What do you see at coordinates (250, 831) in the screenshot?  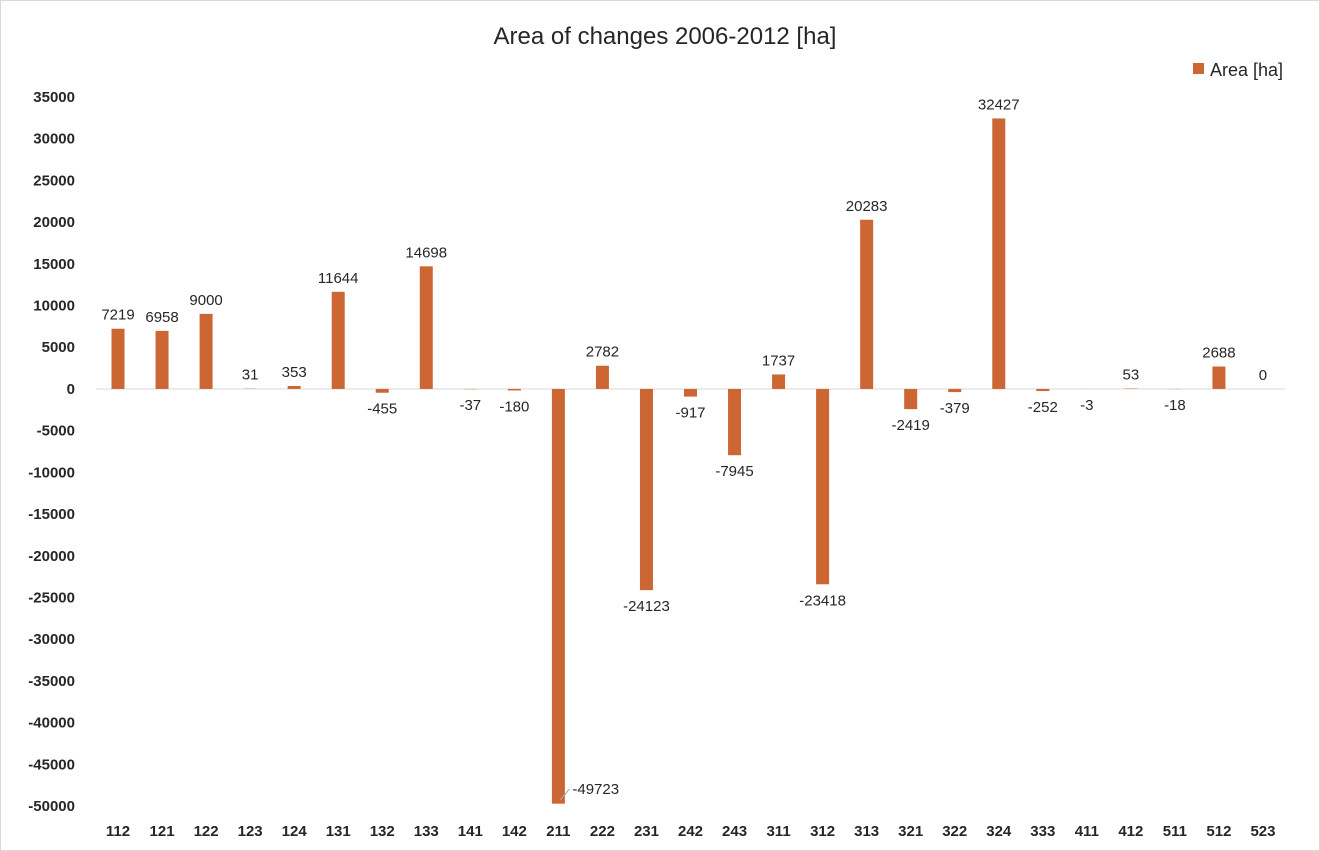 I see `x-tick-label: 123` at bounding box center [250, 831].